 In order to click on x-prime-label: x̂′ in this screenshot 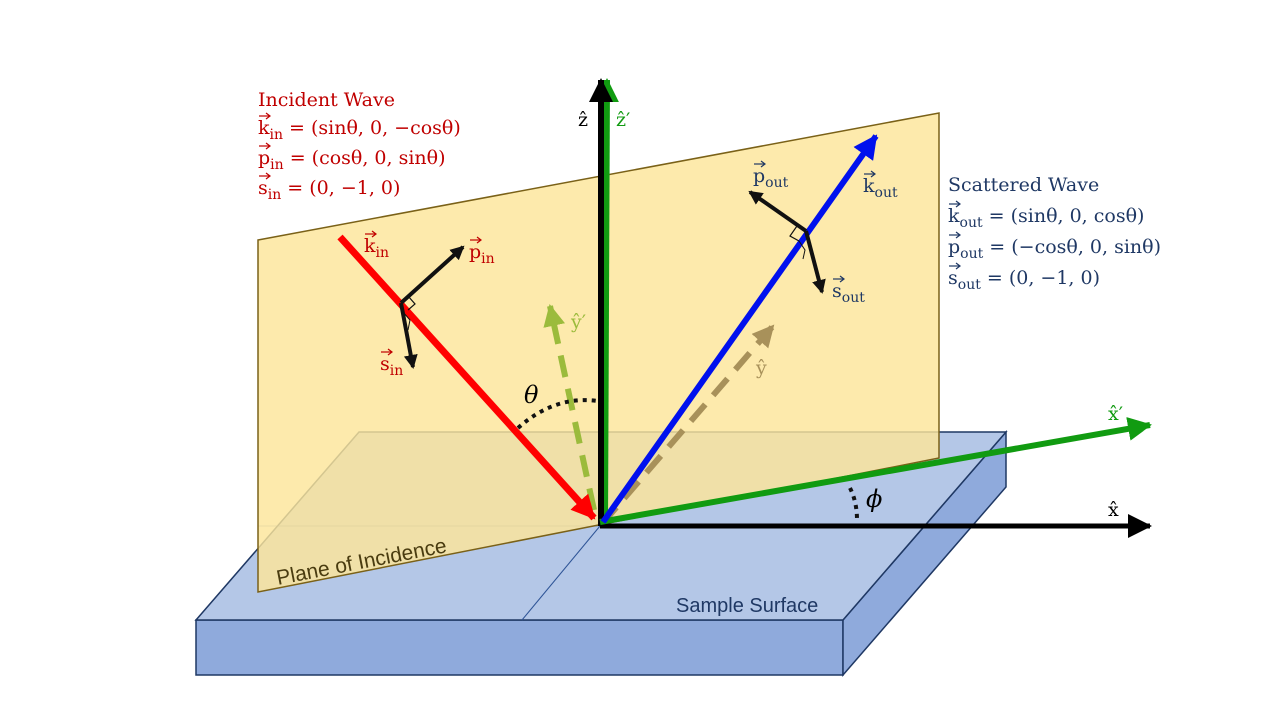, I will do `click(1115, 414)`.